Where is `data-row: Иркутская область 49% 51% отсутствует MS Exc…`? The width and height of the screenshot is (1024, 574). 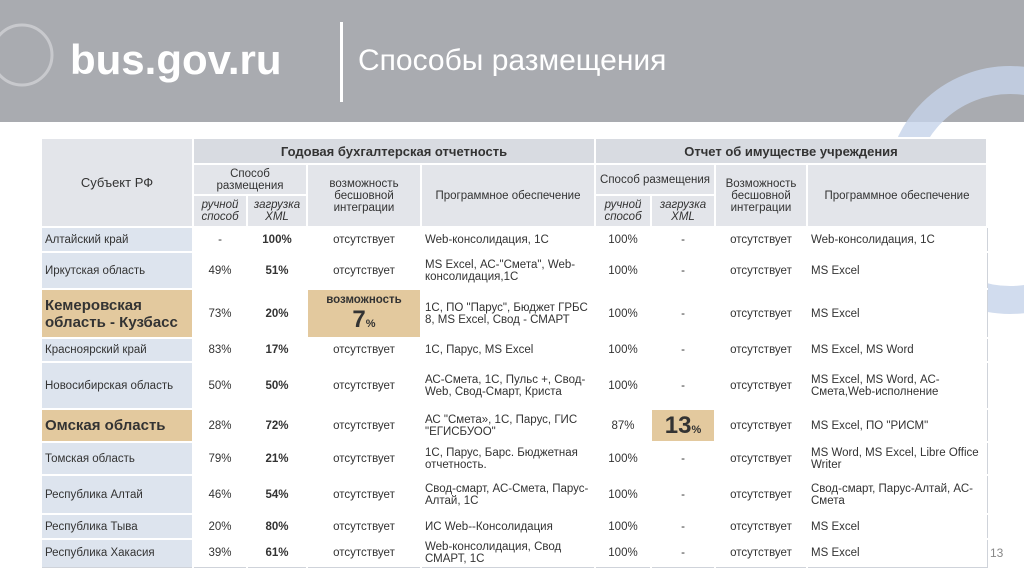 data-row: Иркутская область 49% 51% отсутствует MS Exc… is located at coordinates (514, 270).